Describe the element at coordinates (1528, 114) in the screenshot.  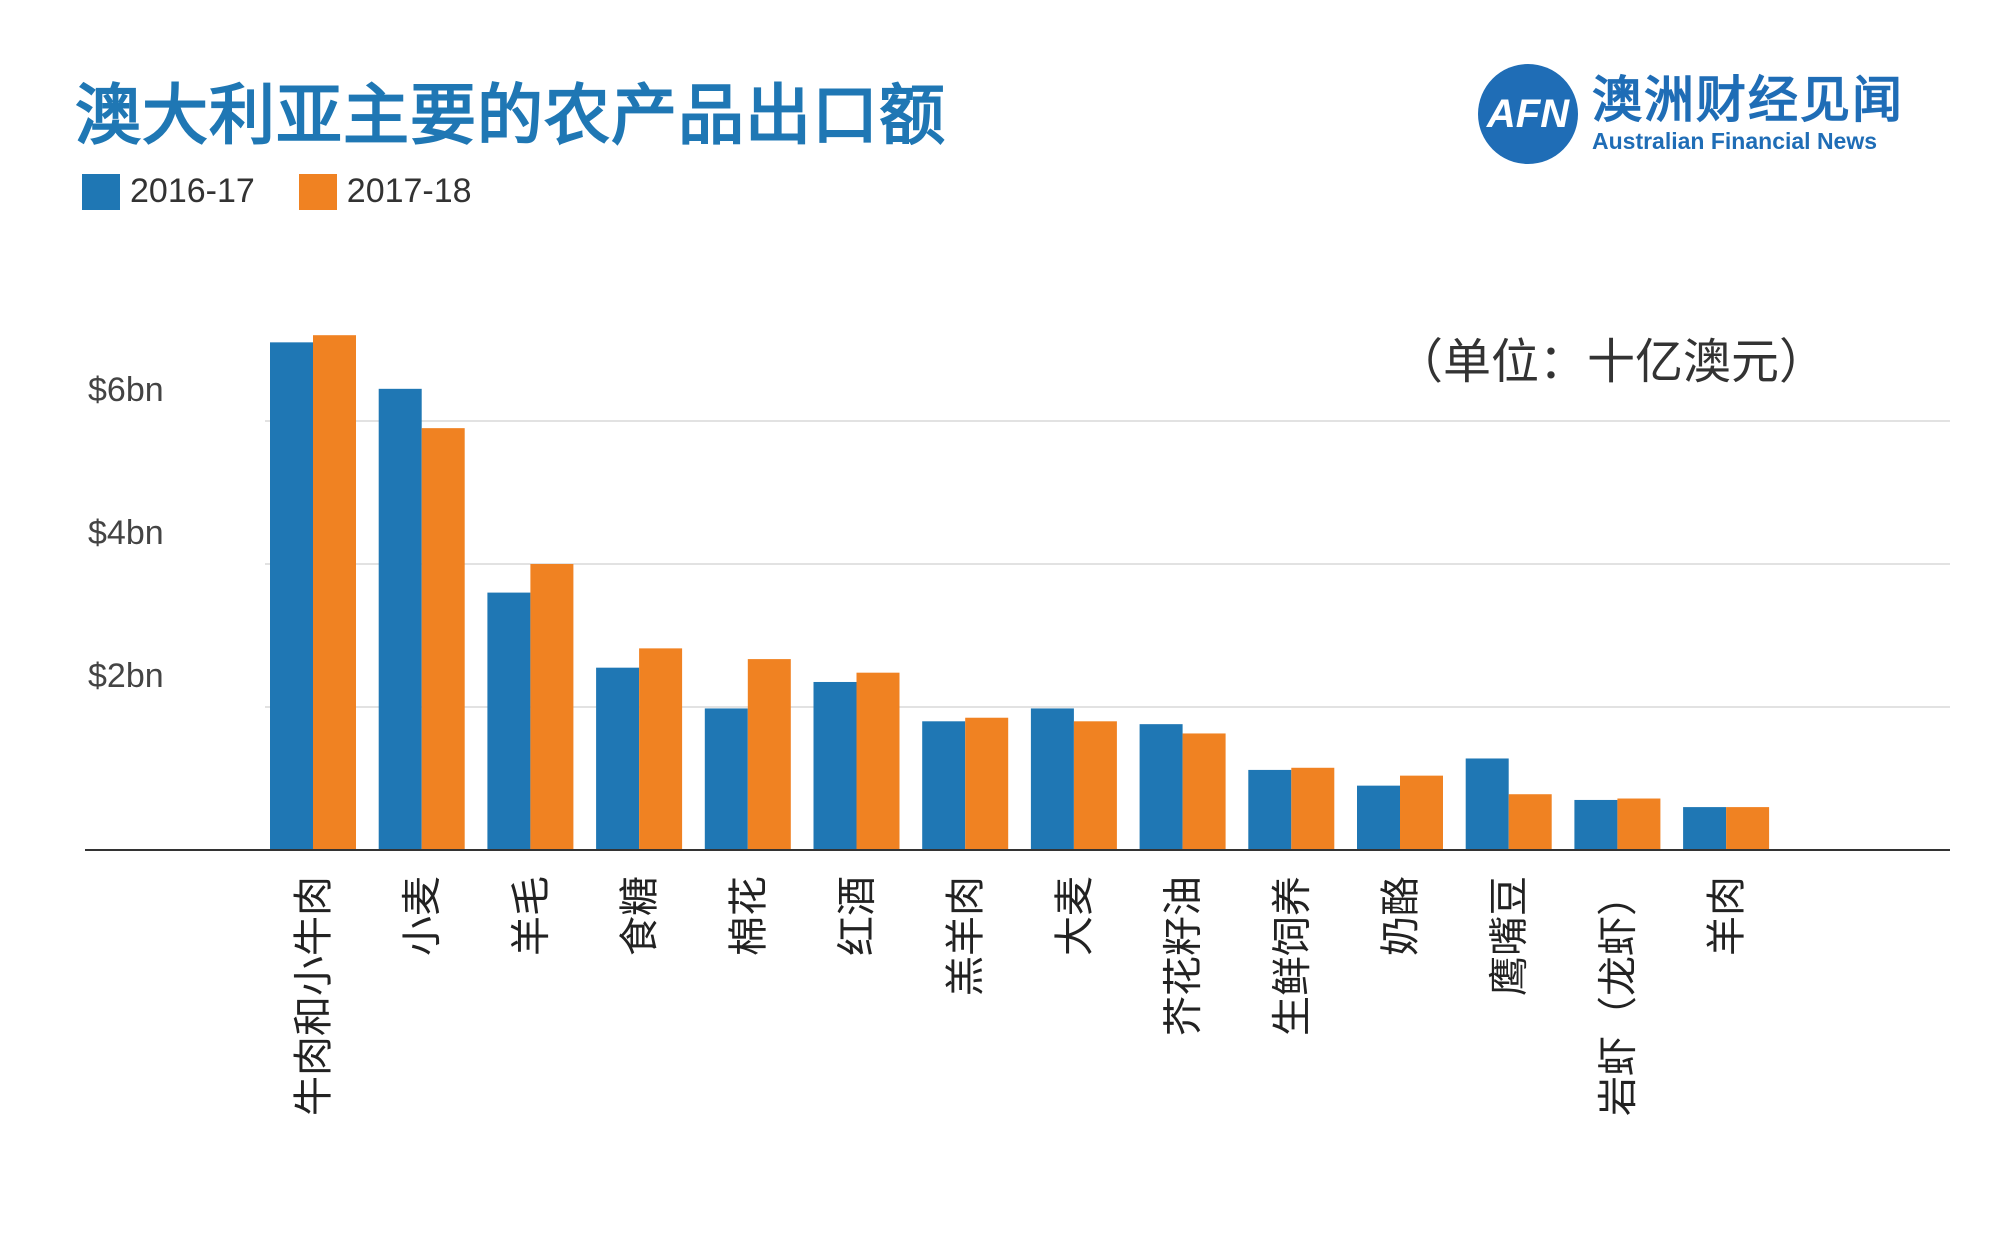
I see `afn-logo-mark: AFN` at that location.